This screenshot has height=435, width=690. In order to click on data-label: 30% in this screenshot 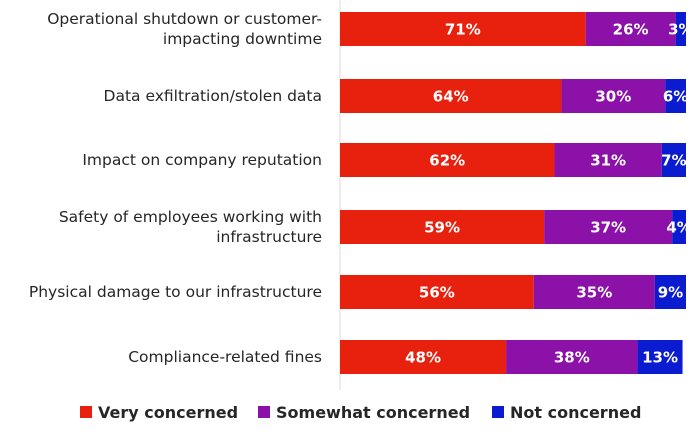, I will do `click(613, 97)`.